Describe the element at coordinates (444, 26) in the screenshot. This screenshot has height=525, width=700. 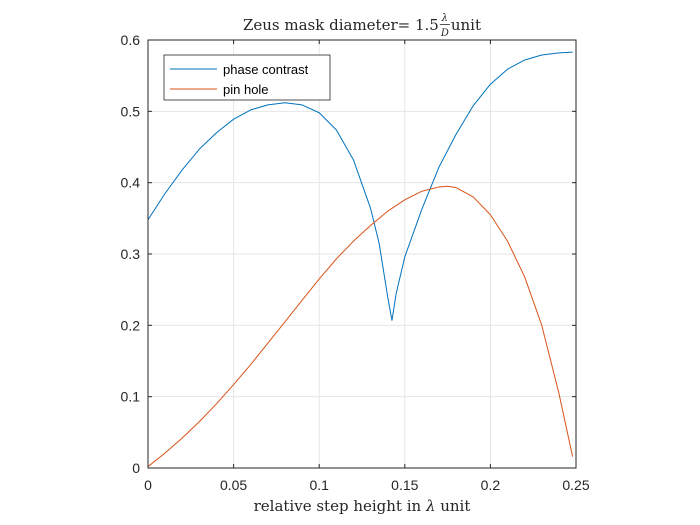
I see `chart-title-fraction: λ D` at that location.